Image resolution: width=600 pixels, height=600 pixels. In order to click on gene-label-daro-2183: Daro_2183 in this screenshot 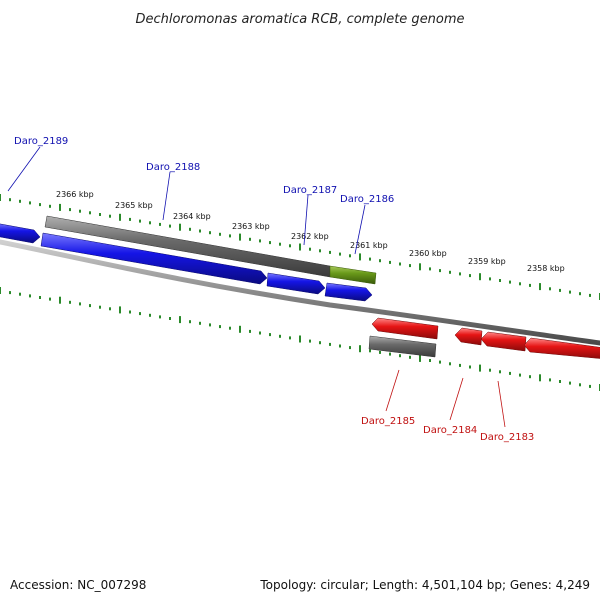, I will do `click(507, 437)`.